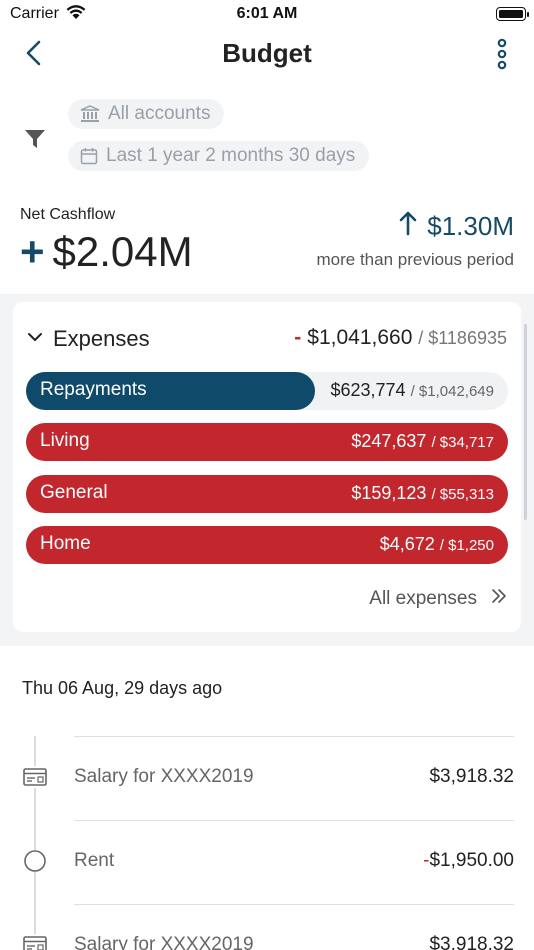  I want to click on transaction-row: Rent -$1,950.00, so click(267, 862).